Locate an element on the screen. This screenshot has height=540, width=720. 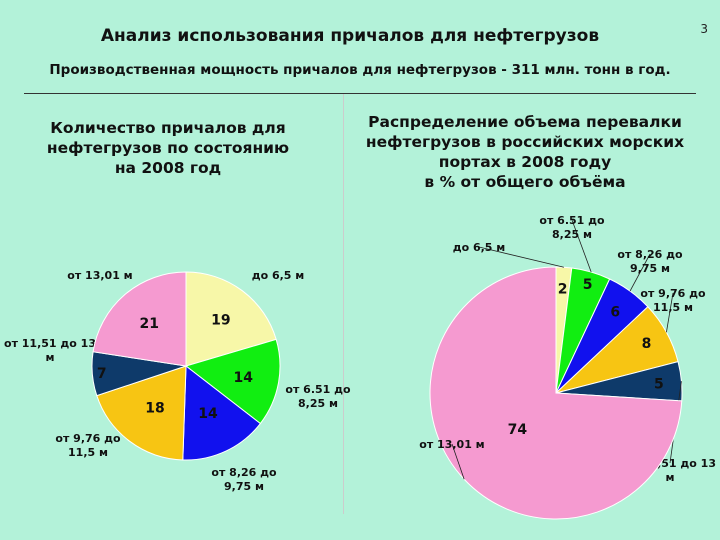
pie2-value-label-4: 8 is located at coordinates (647, 344).